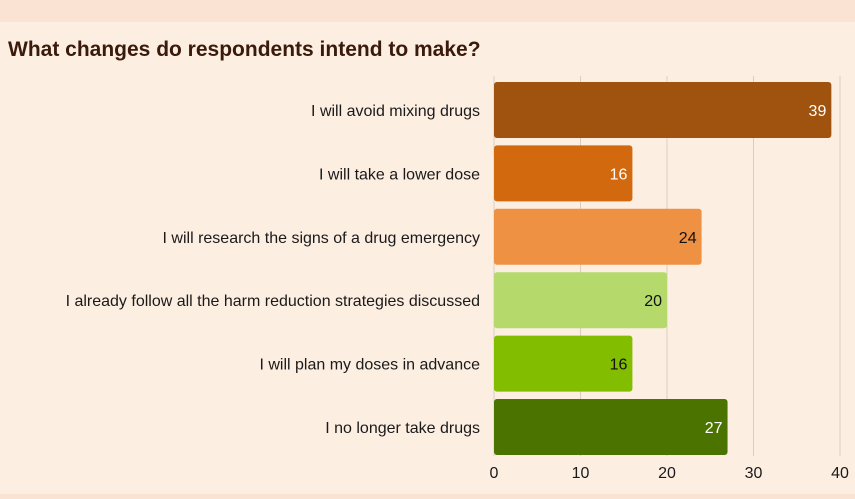 This screenshot has width=855, height=499. Describe the element at coordinates (688, 238) in the screenshot. I see `value-label-3: 24` at that location.